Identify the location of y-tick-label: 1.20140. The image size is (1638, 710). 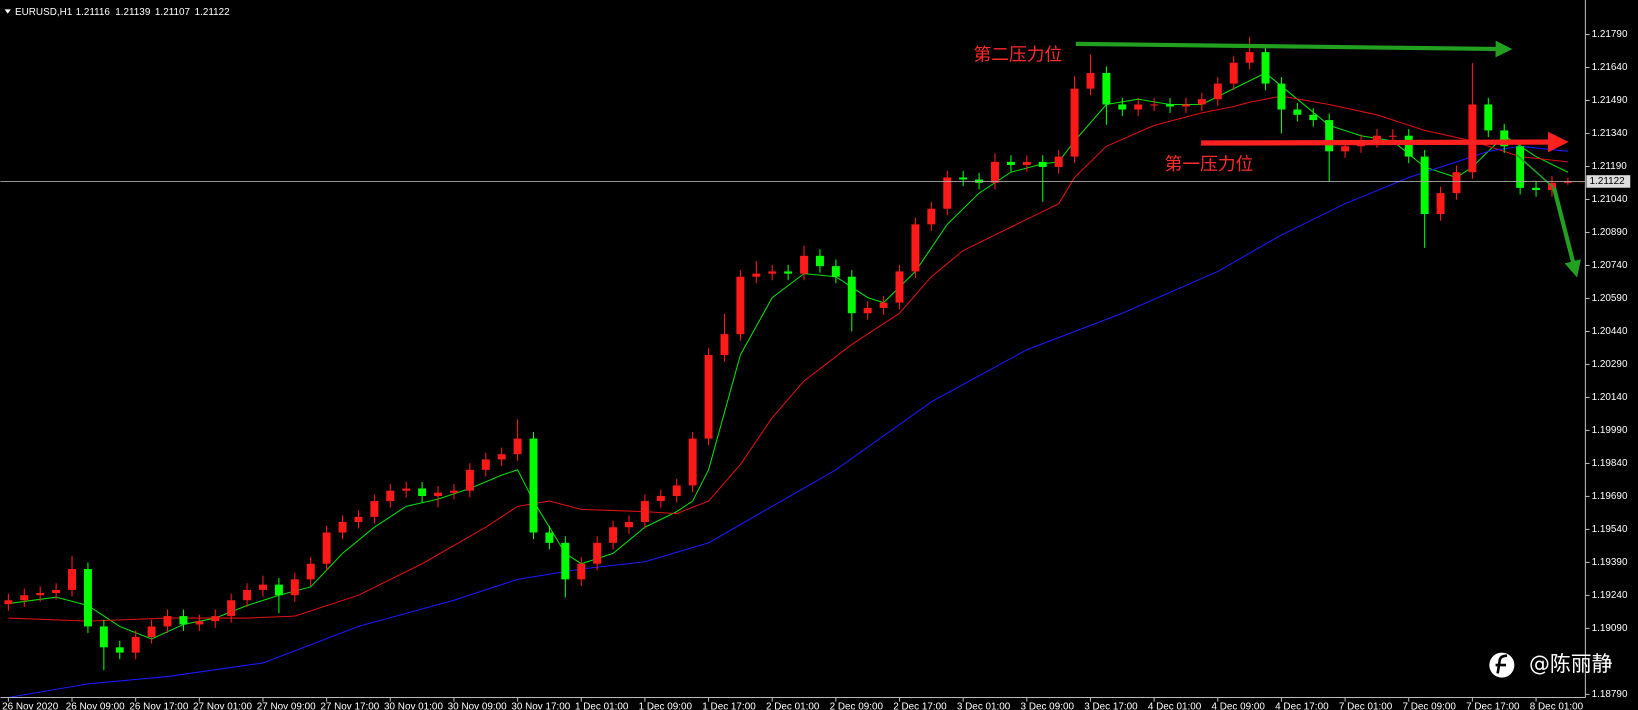
(1610, 397).